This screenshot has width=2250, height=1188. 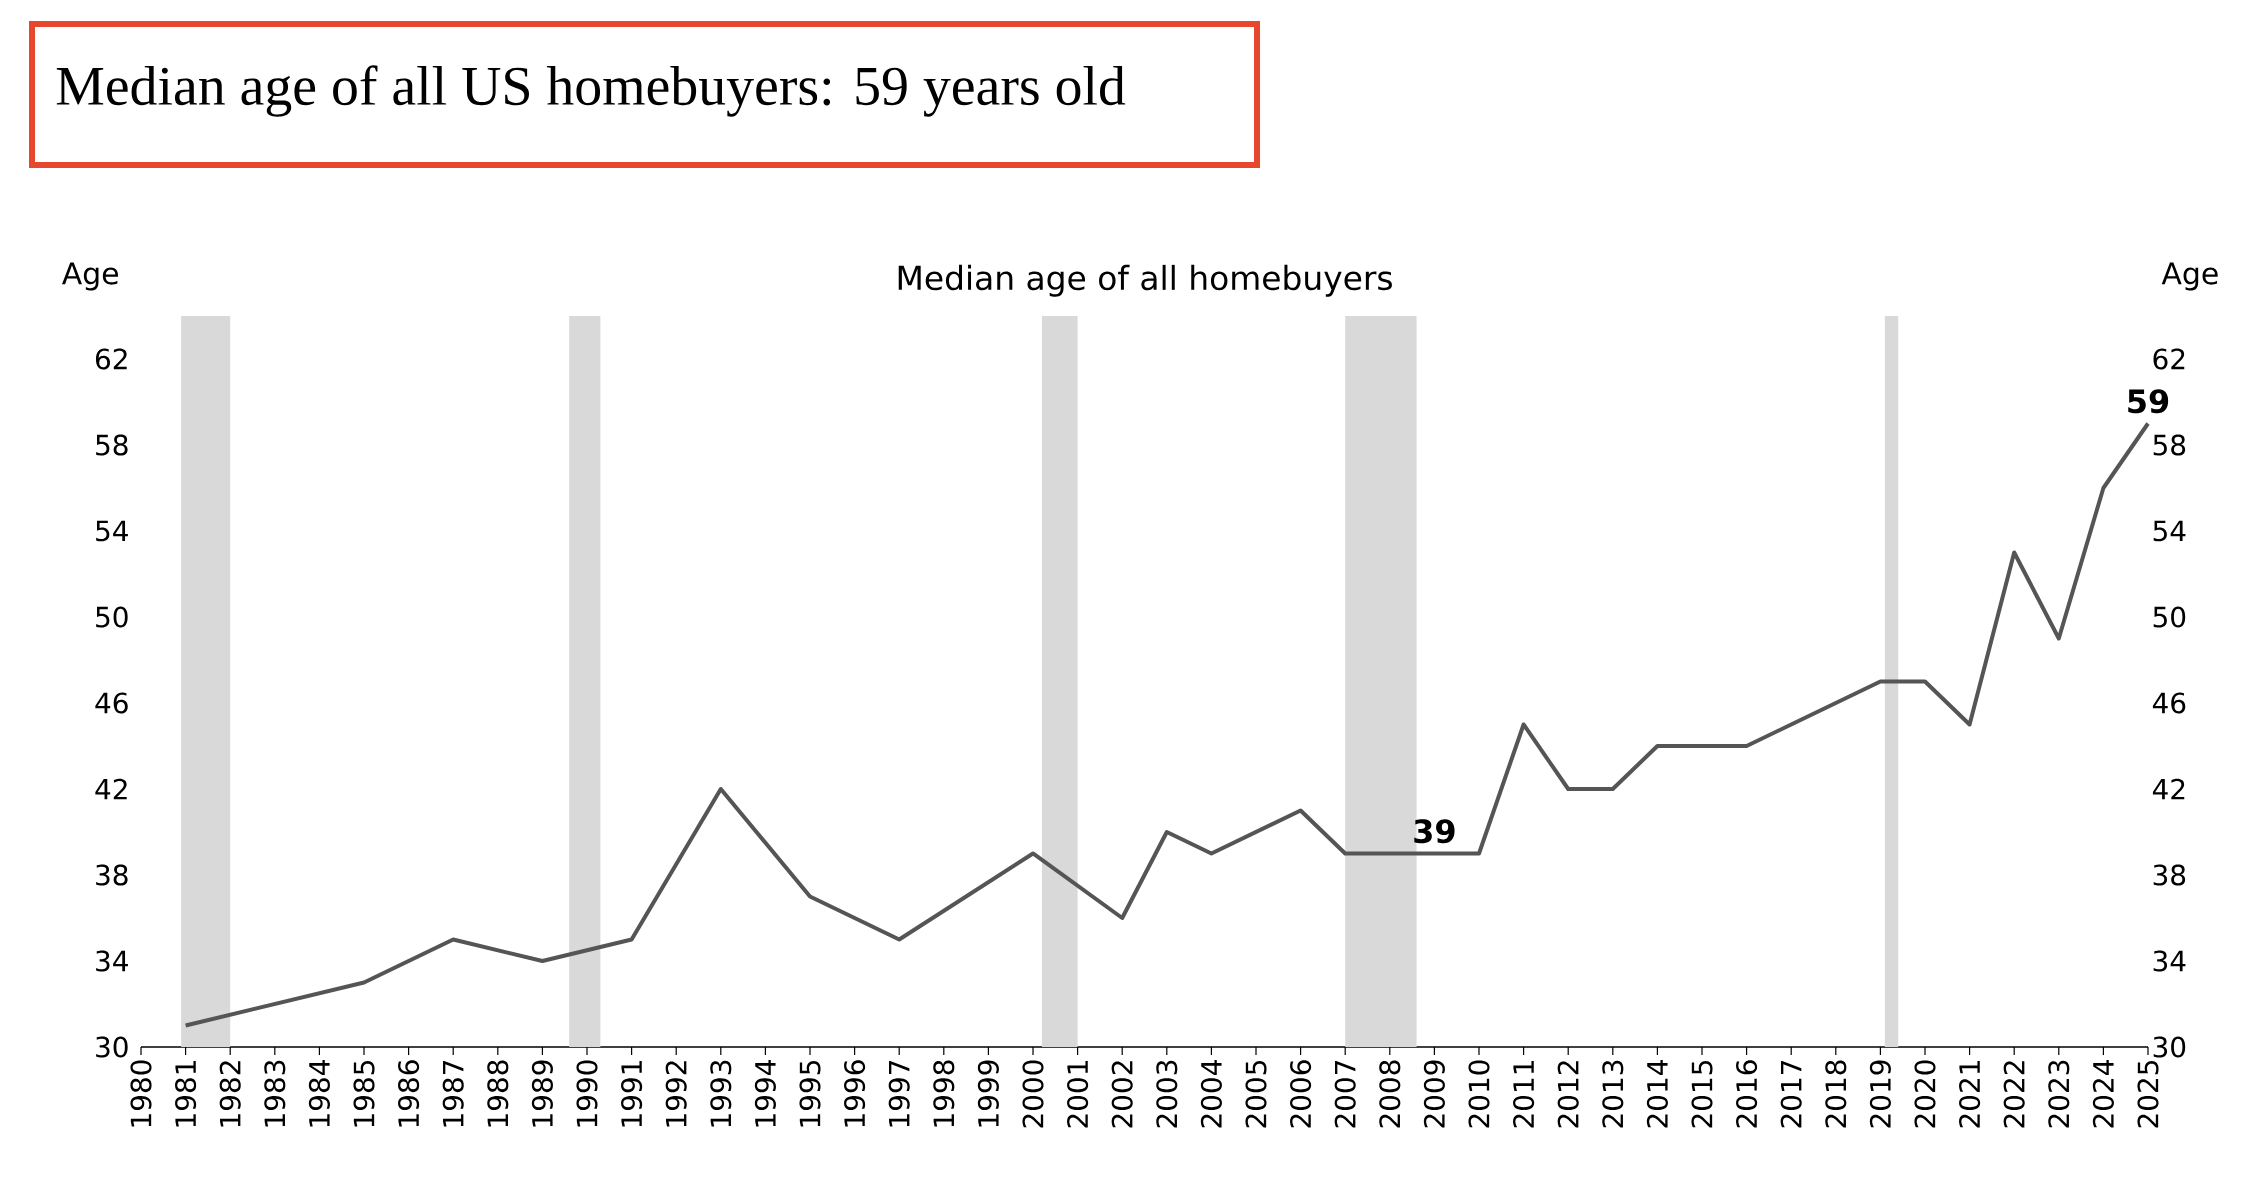 I want to click on x-tick-label: 1983, so click(x=275, y=1093).